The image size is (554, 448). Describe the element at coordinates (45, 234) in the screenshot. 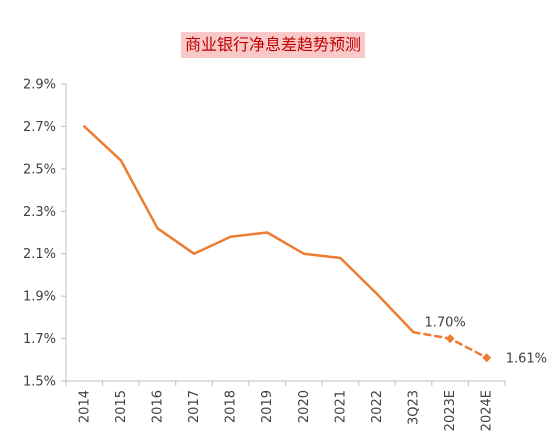

I see `y-axis: 1.5% 1.7% 1.9% 2.1% 2.3% 2.5% 2.7% 2.9%` at that location.